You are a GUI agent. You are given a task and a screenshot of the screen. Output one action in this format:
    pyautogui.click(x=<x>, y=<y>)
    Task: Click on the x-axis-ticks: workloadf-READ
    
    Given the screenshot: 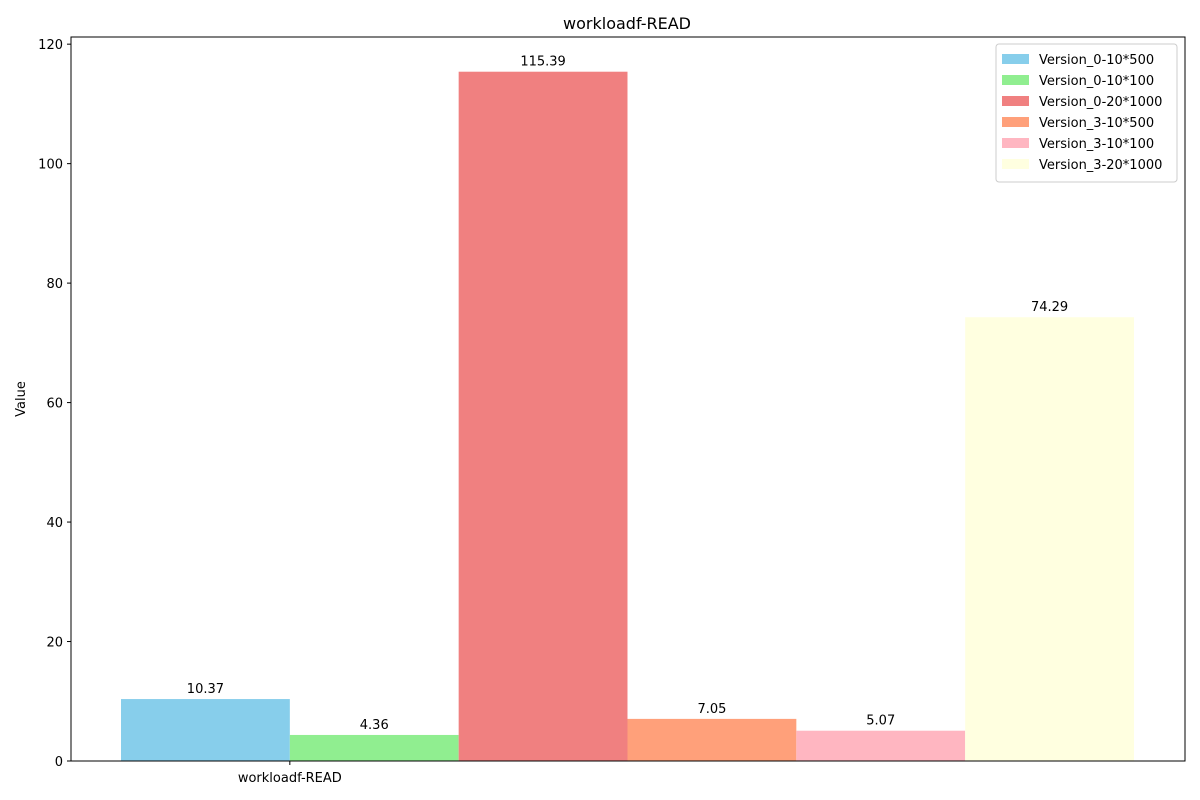 What is the action you would take?
    pyautogui.click(x=290, y=773)
    